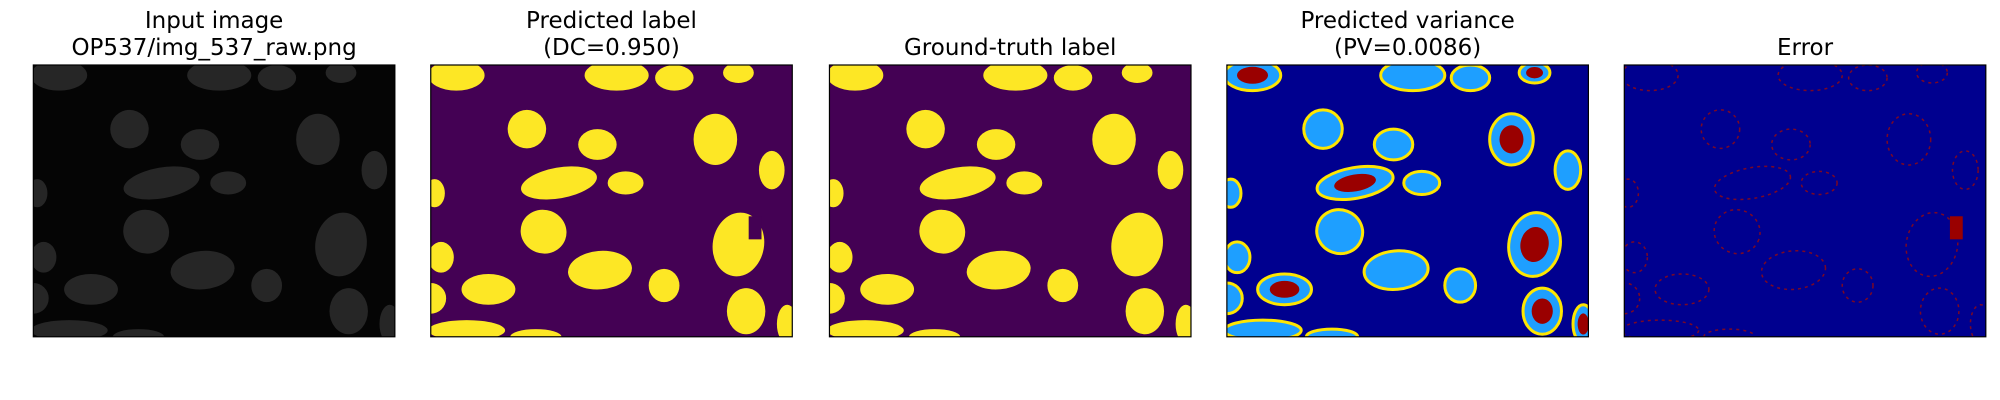  Describe the element at coordinates (611, 48) in the screenshot. I see `panel-title: (DC=0.950)` at that location.